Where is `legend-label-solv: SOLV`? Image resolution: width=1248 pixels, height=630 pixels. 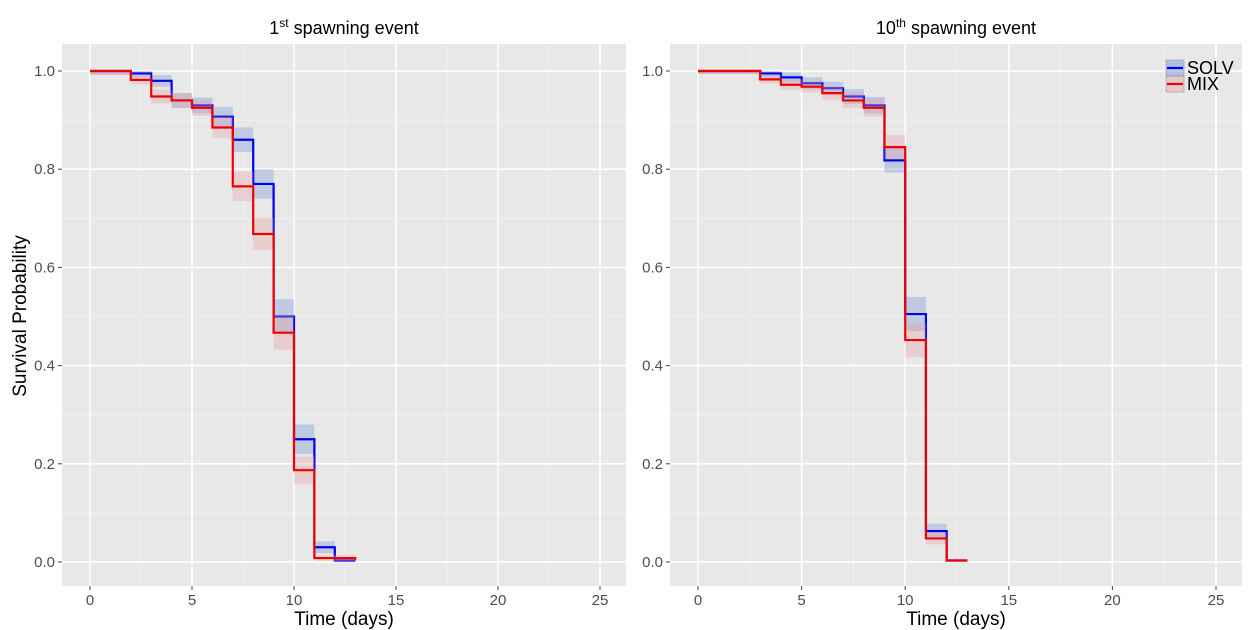 legend-label-solv: SOLV is located at coordinates (1210, 68).